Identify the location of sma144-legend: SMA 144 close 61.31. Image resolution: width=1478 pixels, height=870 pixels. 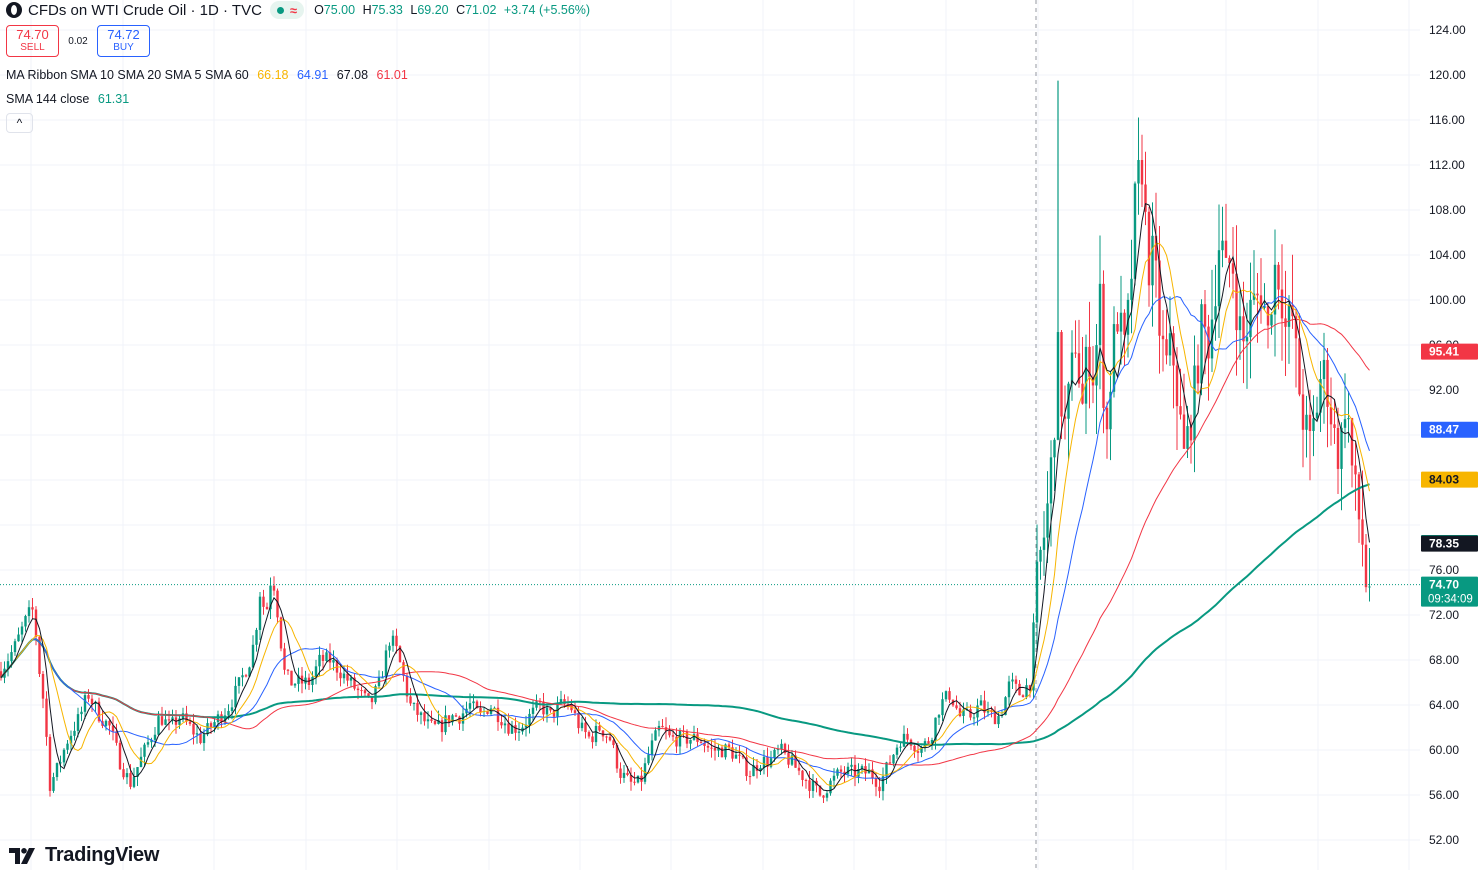
(70, 99).